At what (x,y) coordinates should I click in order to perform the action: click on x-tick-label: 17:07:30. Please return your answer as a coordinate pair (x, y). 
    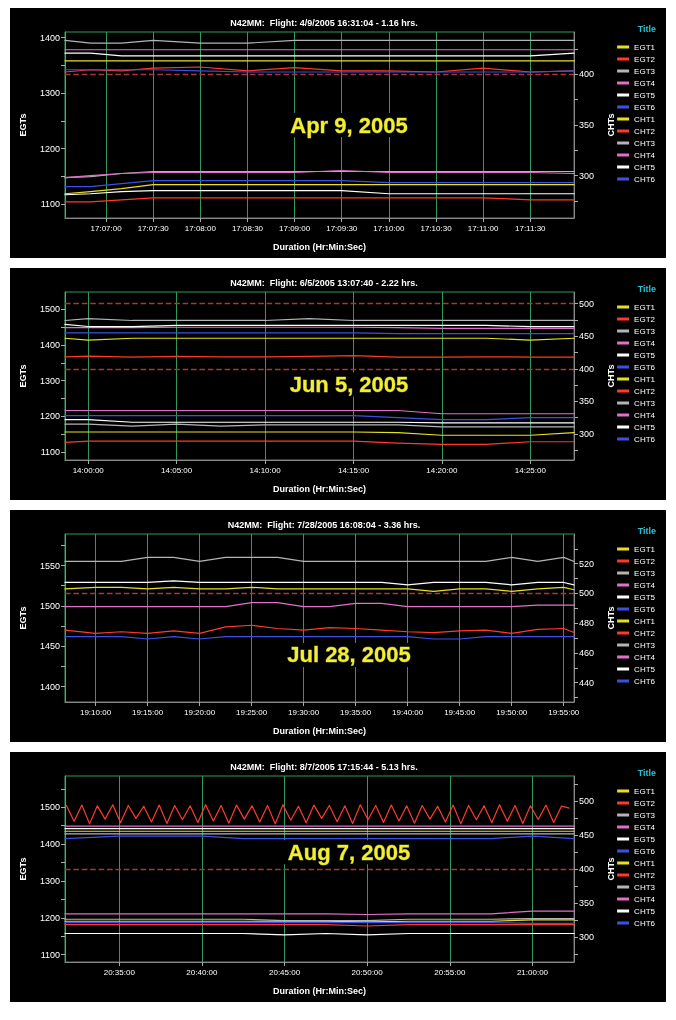
    Looking at the image, I should click on (153, 228).